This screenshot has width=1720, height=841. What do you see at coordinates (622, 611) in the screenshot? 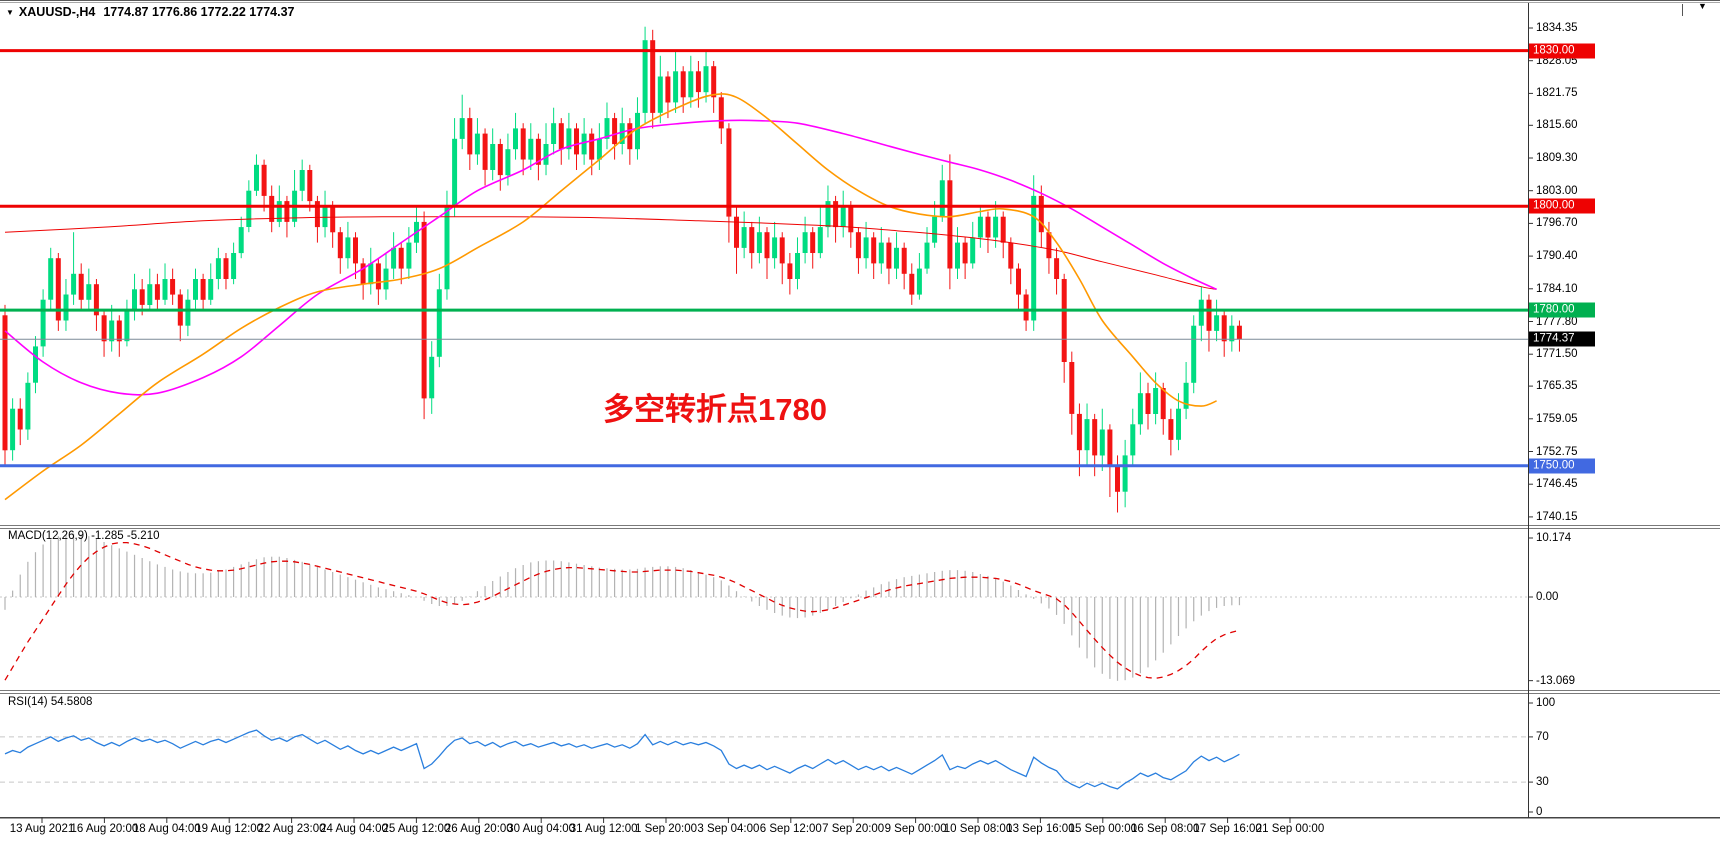
I see `macd-signal-line` at bounding box center [622, 611].